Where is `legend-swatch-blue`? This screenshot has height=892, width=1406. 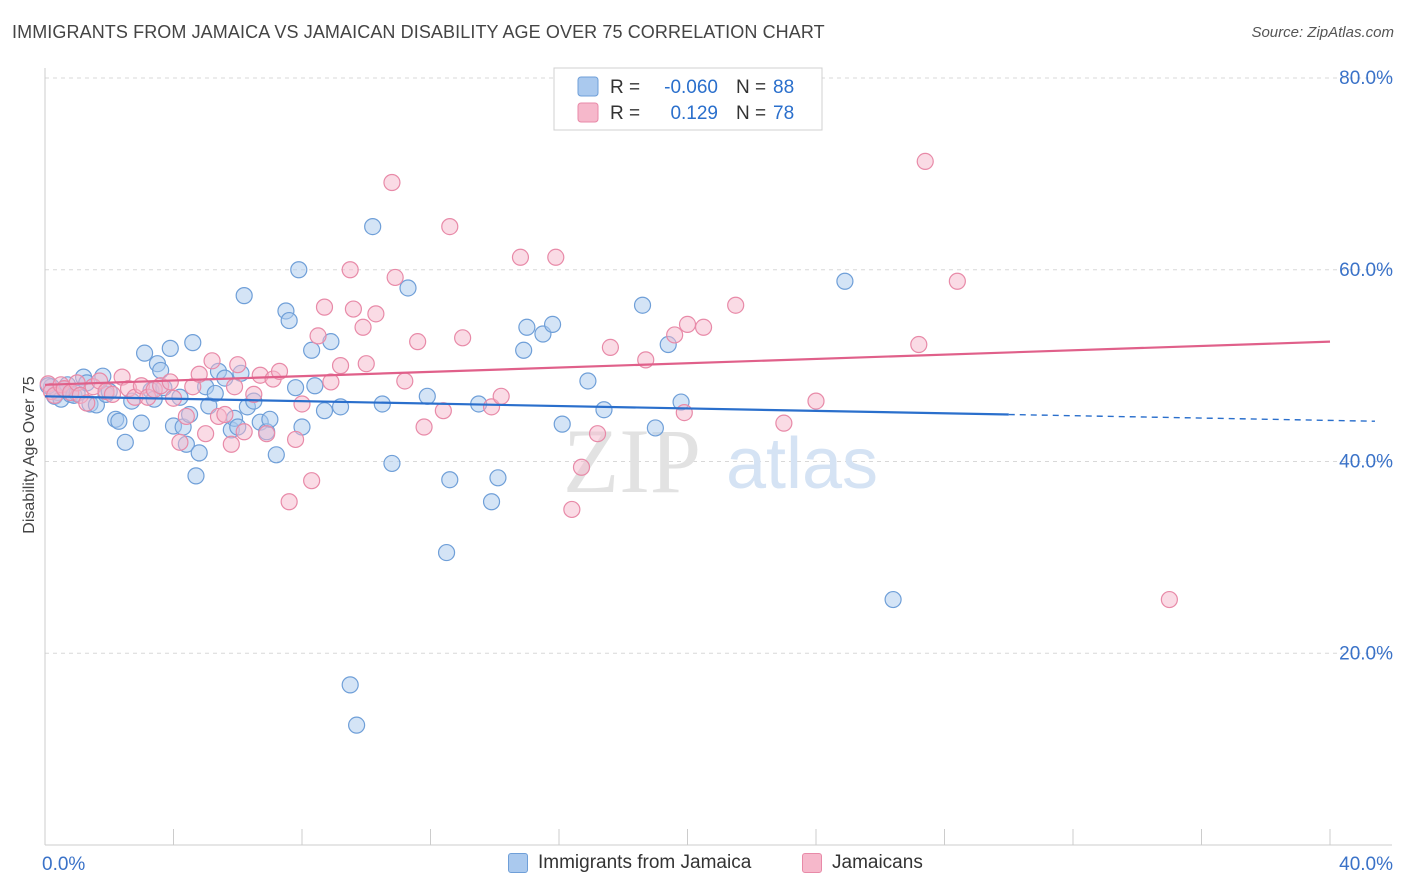
legend-swatch-blue is located at coordinates (588, 86).